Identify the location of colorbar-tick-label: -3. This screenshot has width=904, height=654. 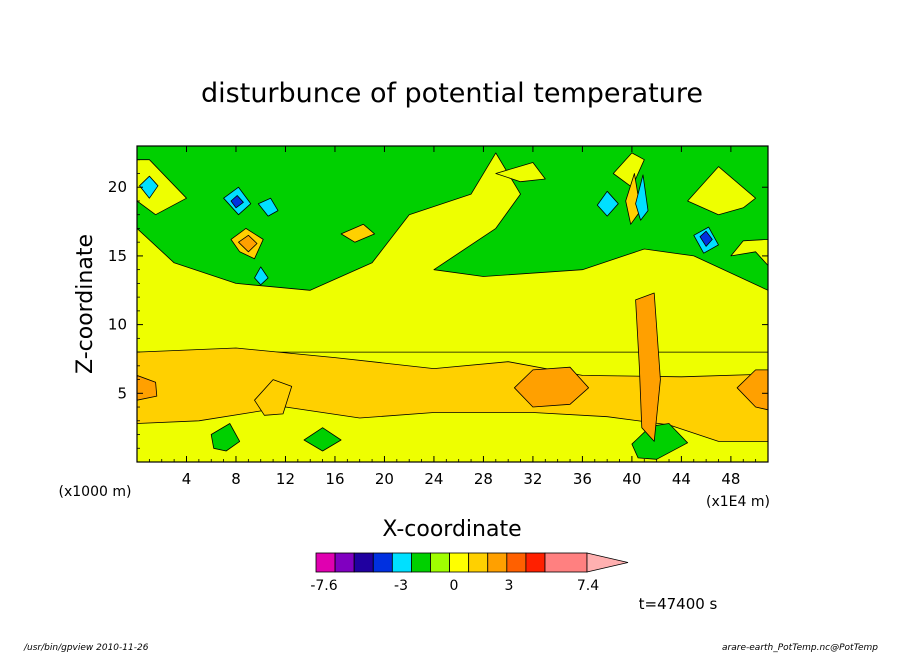
(401, 586).